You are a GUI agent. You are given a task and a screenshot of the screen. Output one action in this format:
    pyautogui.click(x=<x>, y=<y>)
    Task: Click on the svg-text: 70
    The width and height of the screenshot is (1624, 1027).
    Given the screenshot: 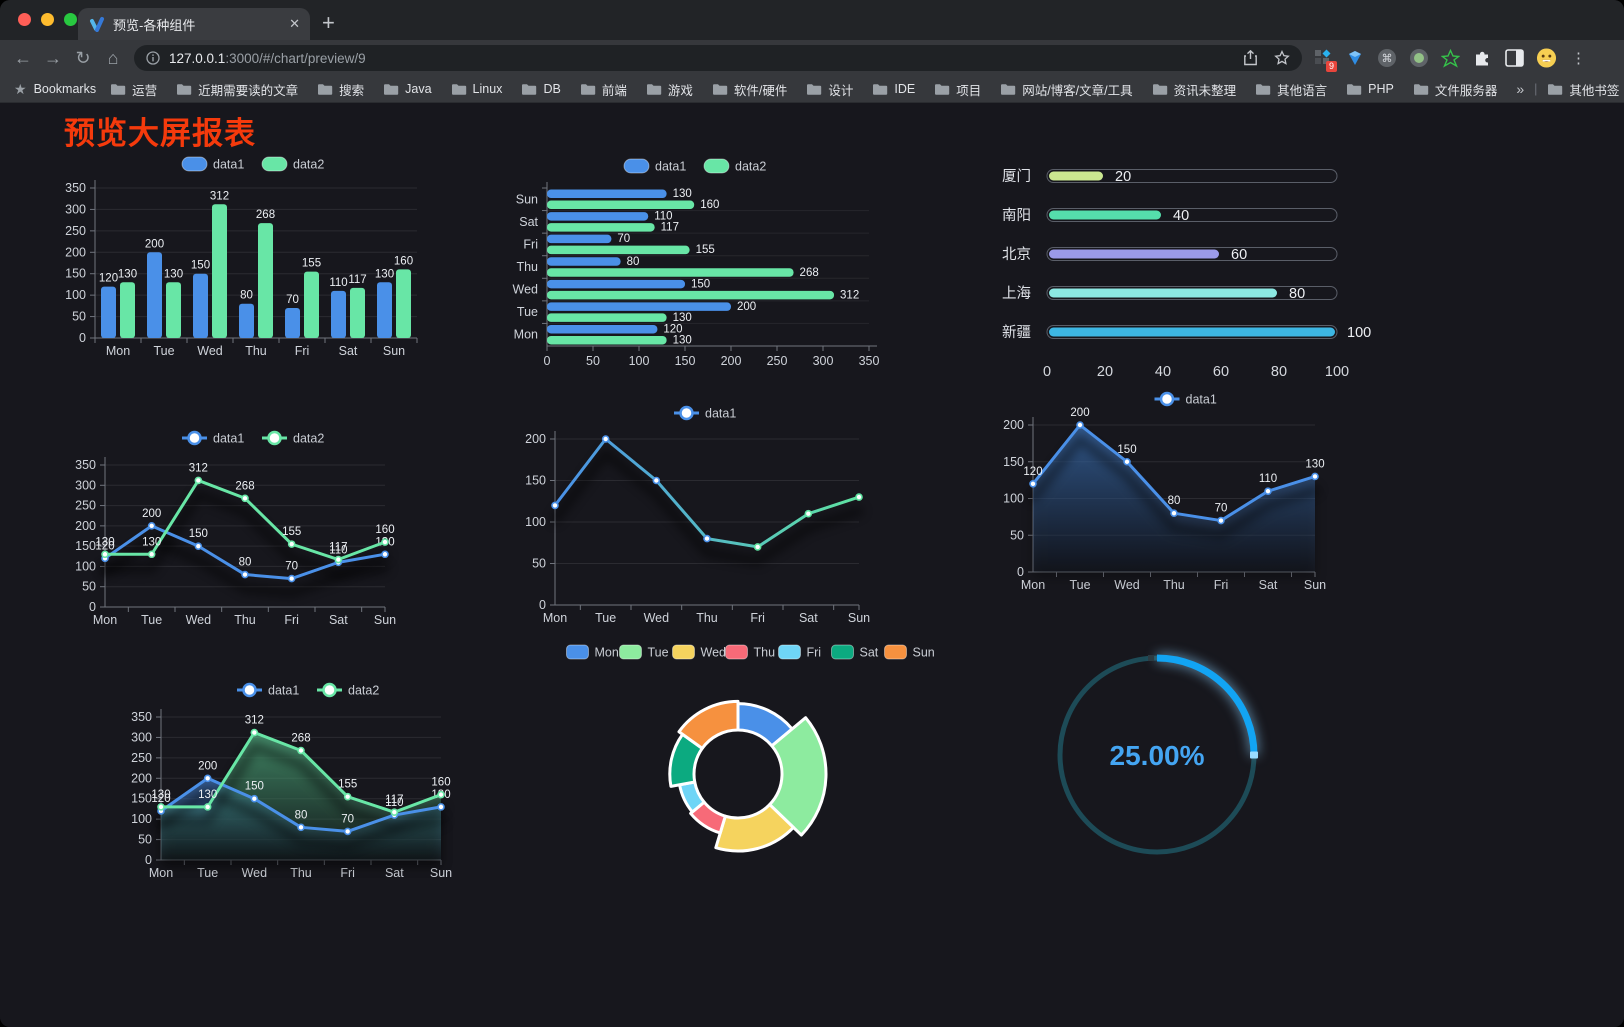 What is the action you would take?
    pyautogui.click(x=623, y=239)
    